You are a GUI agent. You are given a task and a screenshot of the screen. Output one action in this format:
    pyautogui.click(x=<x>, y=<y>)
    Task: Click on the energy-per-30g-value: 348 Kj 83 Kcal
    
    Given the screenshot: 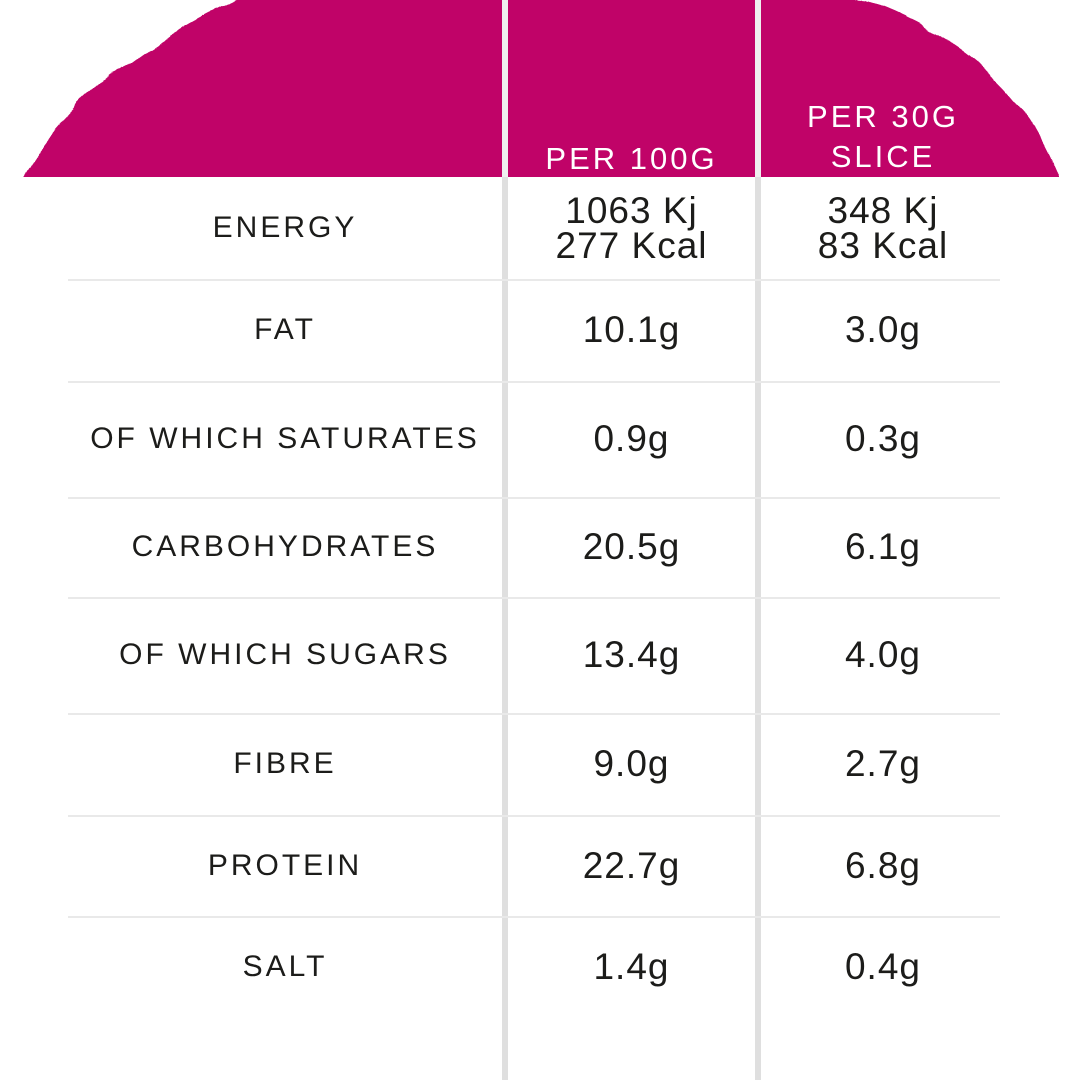 What is the action you would take?
    pyautogui.click(x=883, y=228)
    